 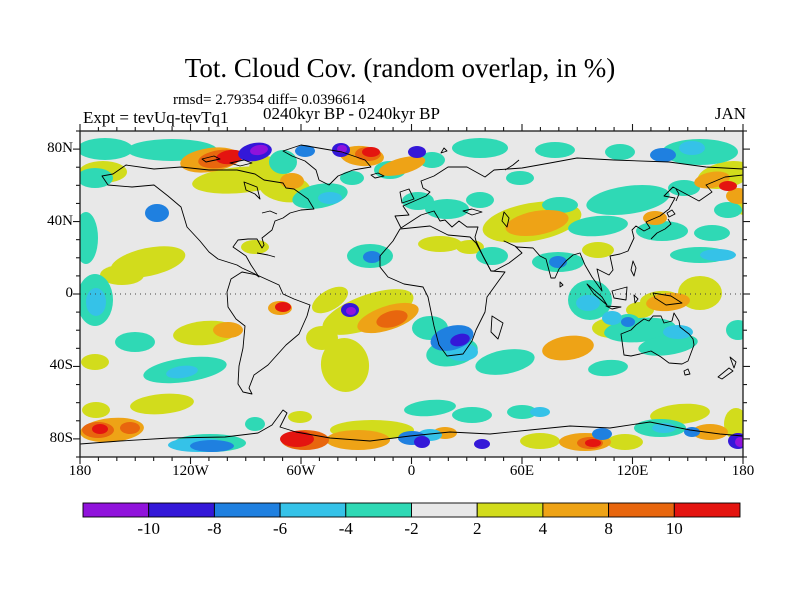 I want to click on lat-axis-label: 80S, so click(x=61, y=437).